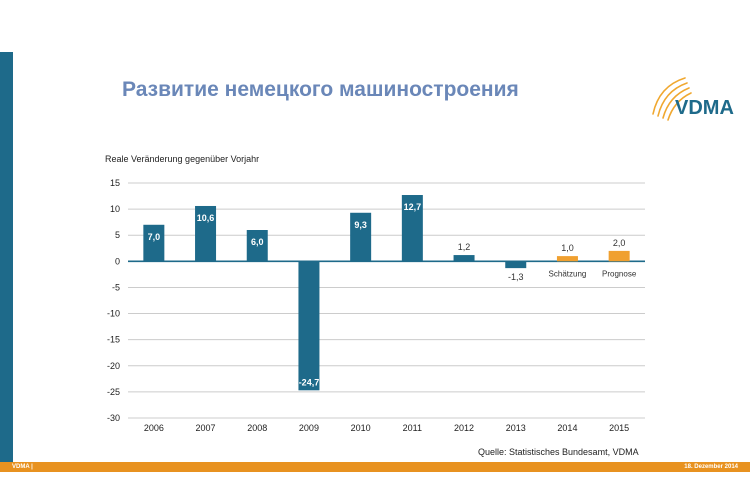 Image resolution: width=750 pixels, height=483 pixels. Describe the element at coordinates (116, 287) in the screenshot. I see `y-tick-label: -5` at that location.